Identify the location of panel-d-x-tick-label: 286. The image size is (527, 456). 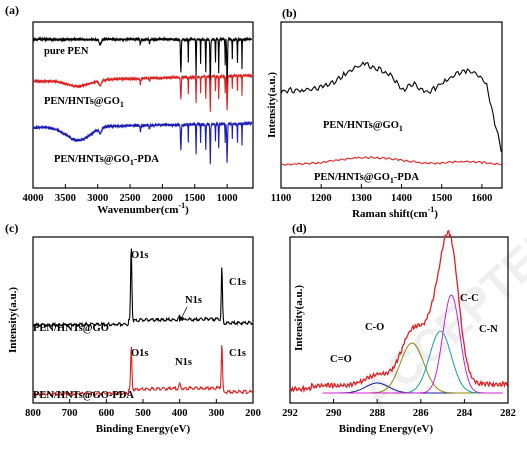
(421, 413).